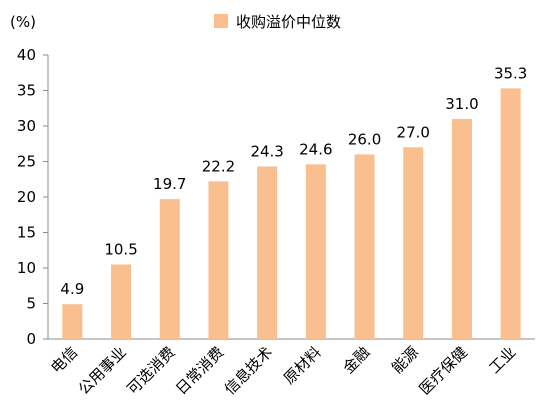  What do you see at coordinates (510, 73) in the screenshot?
I see `data-label: 35.3` at bounding box center [510, 73].